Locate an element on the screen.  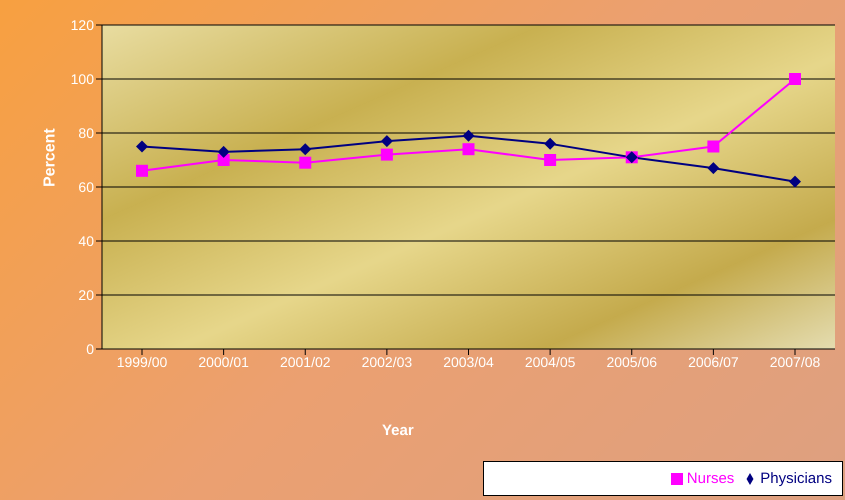
y-tick-label: 120 is located at coordinates (82, 24).